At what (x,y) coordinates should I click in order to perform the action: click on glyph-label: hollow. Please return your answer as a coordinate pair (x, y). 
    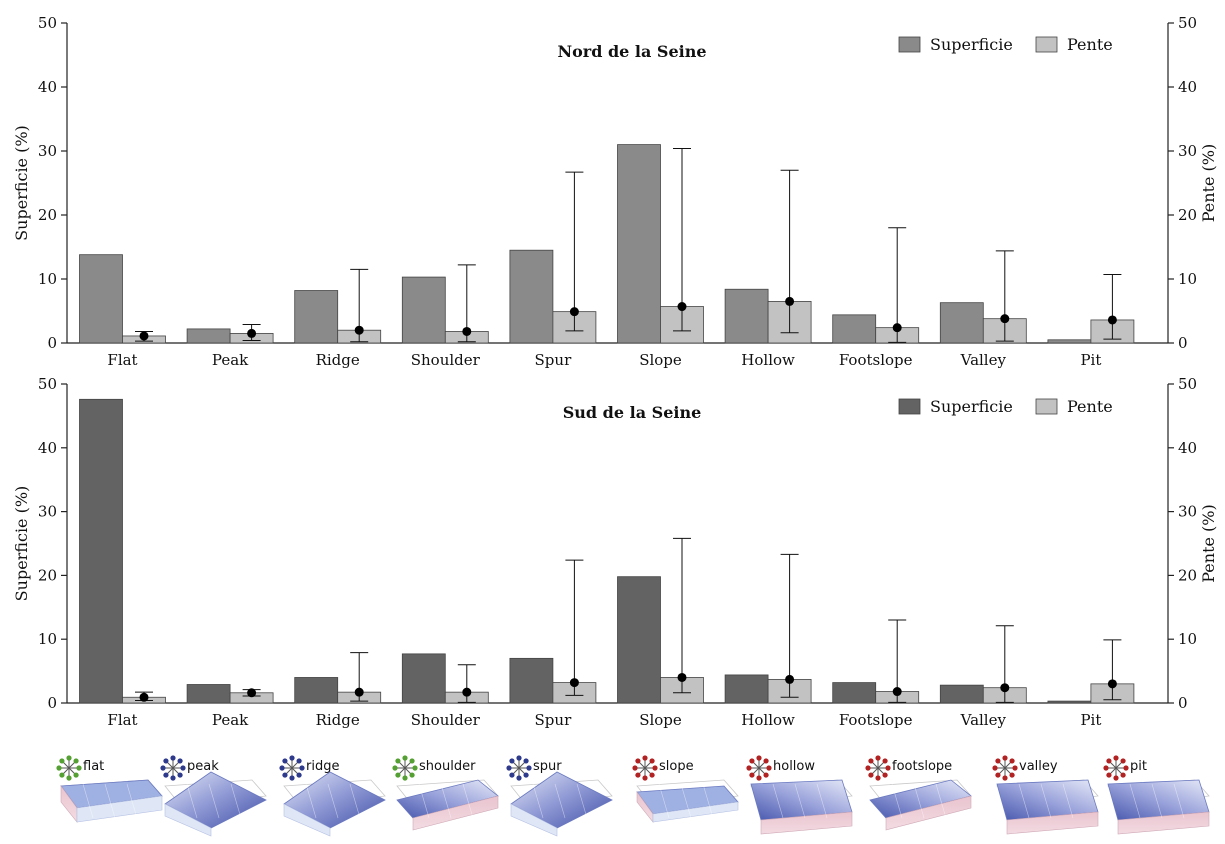
    Looking at the image, I should click on (794, 766).